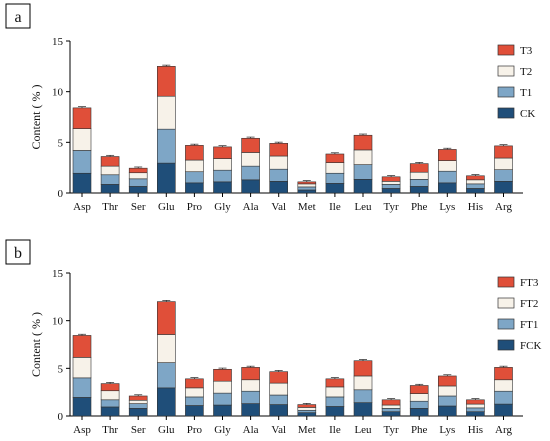  What do you see at coordinates (138, 190) in the screenshot?
I see `bar-CK-Ser` at bounding box center [138, 190].